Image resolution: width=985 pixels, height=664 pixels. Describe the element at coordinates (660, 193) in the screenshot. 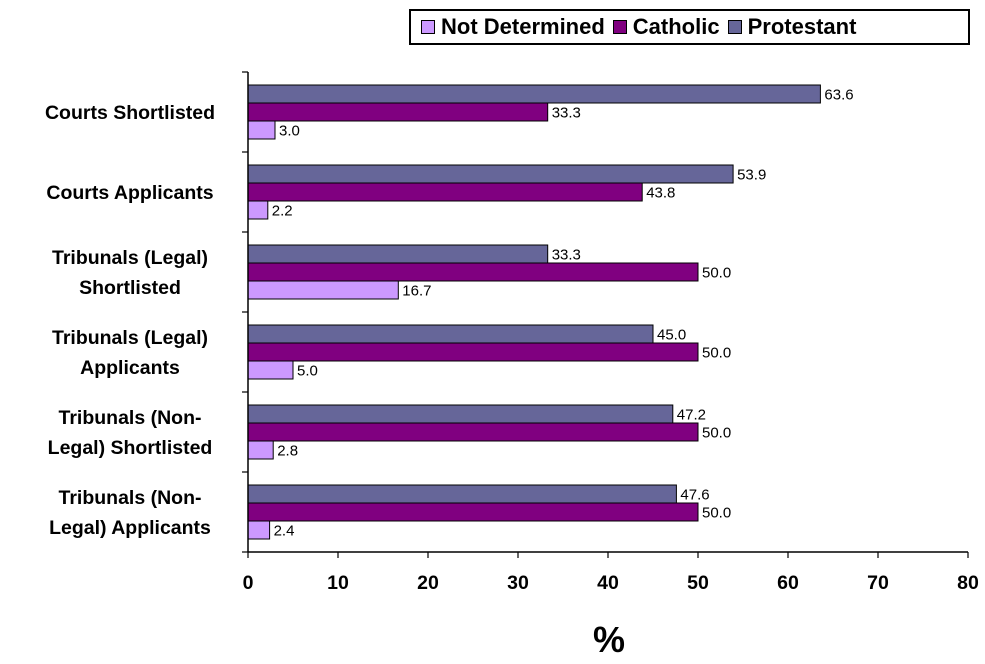

I see `data-label-catholic-1: 43.8` at that location.